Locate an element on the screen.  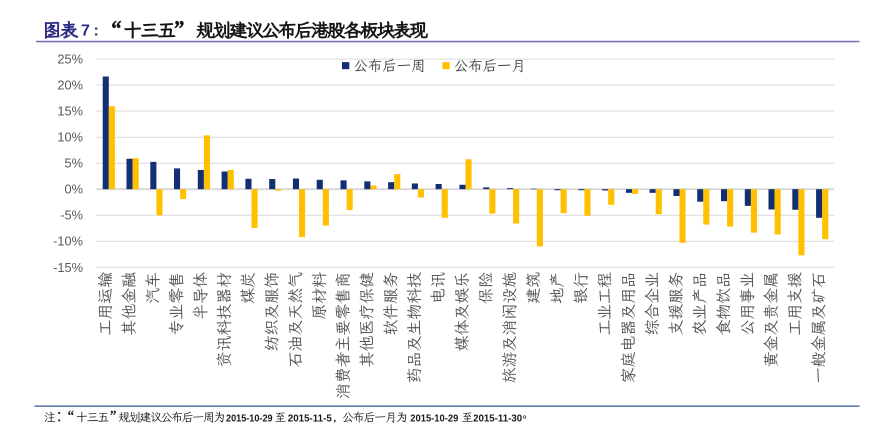
svg-text: 2015-11-5 is located at coordinates (310, 418).